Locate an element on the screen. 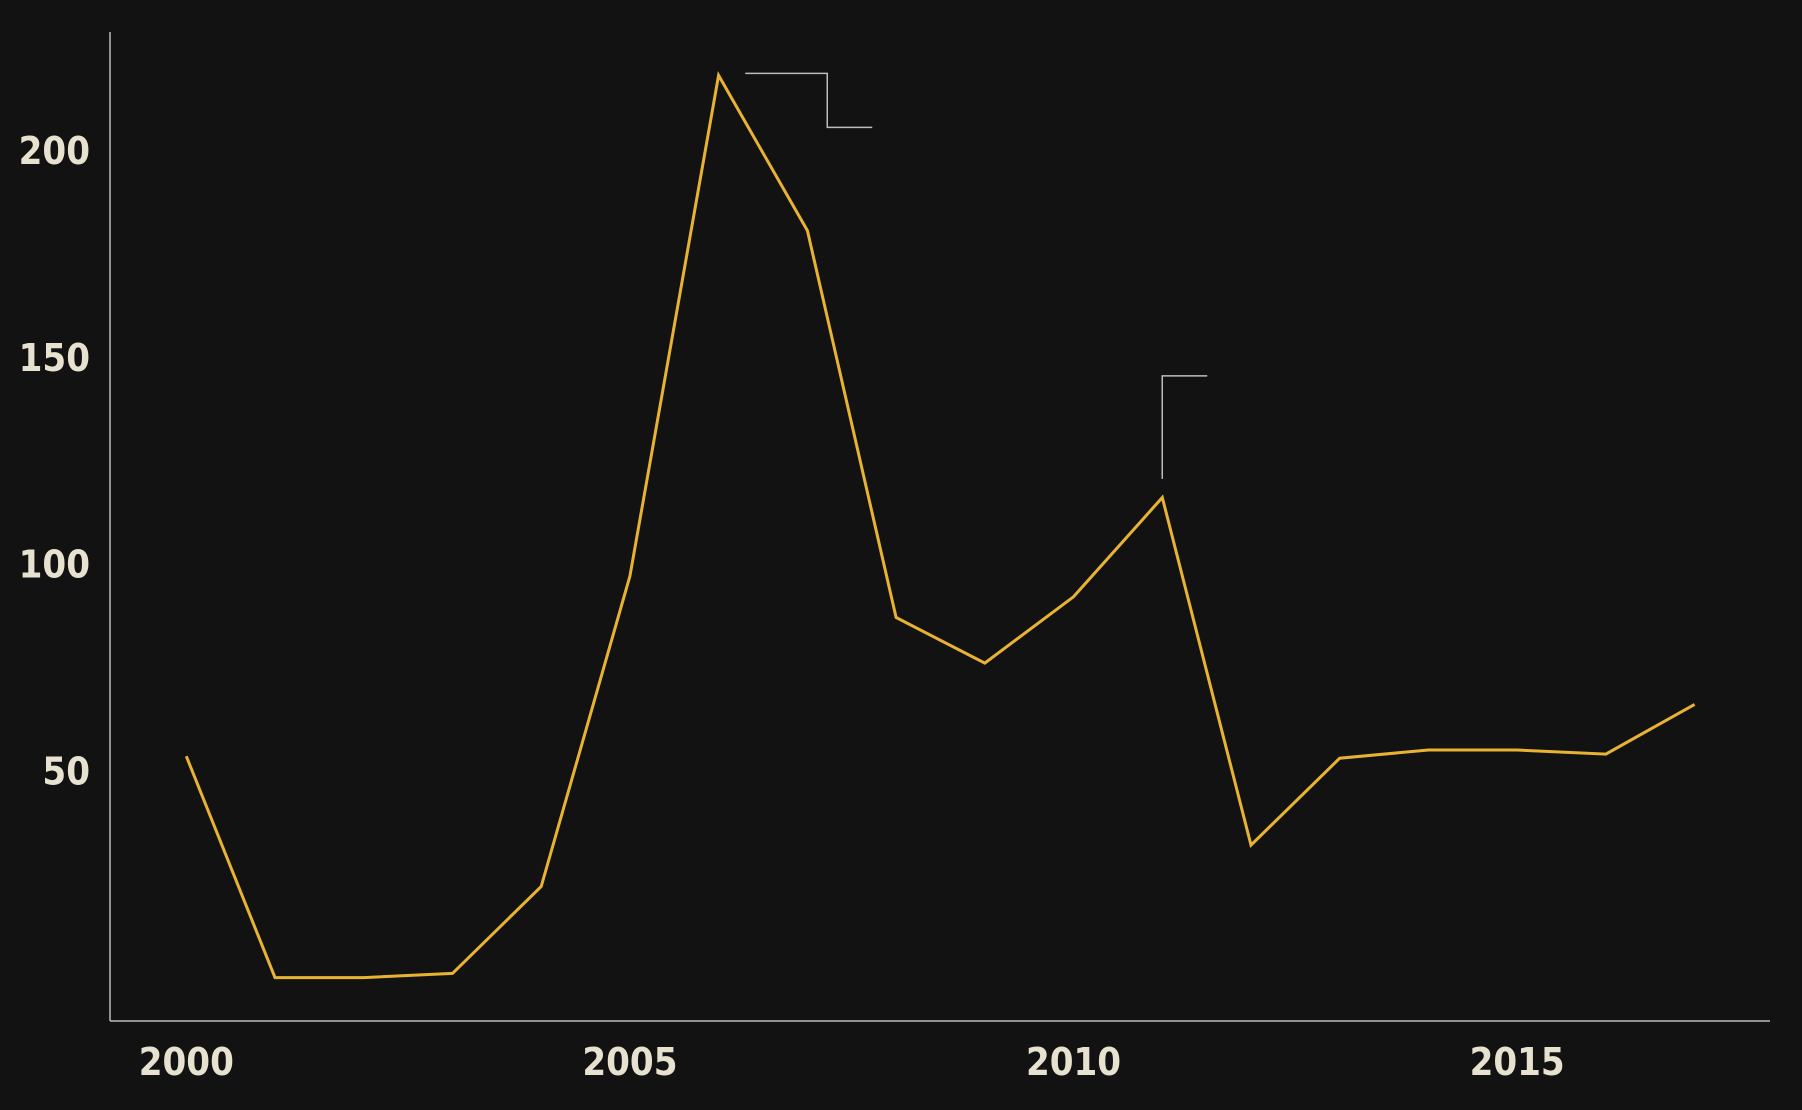 This screenshot has height=1110, width=1802. y-tick-label-50: 50 is located at coordinates (66, 772).